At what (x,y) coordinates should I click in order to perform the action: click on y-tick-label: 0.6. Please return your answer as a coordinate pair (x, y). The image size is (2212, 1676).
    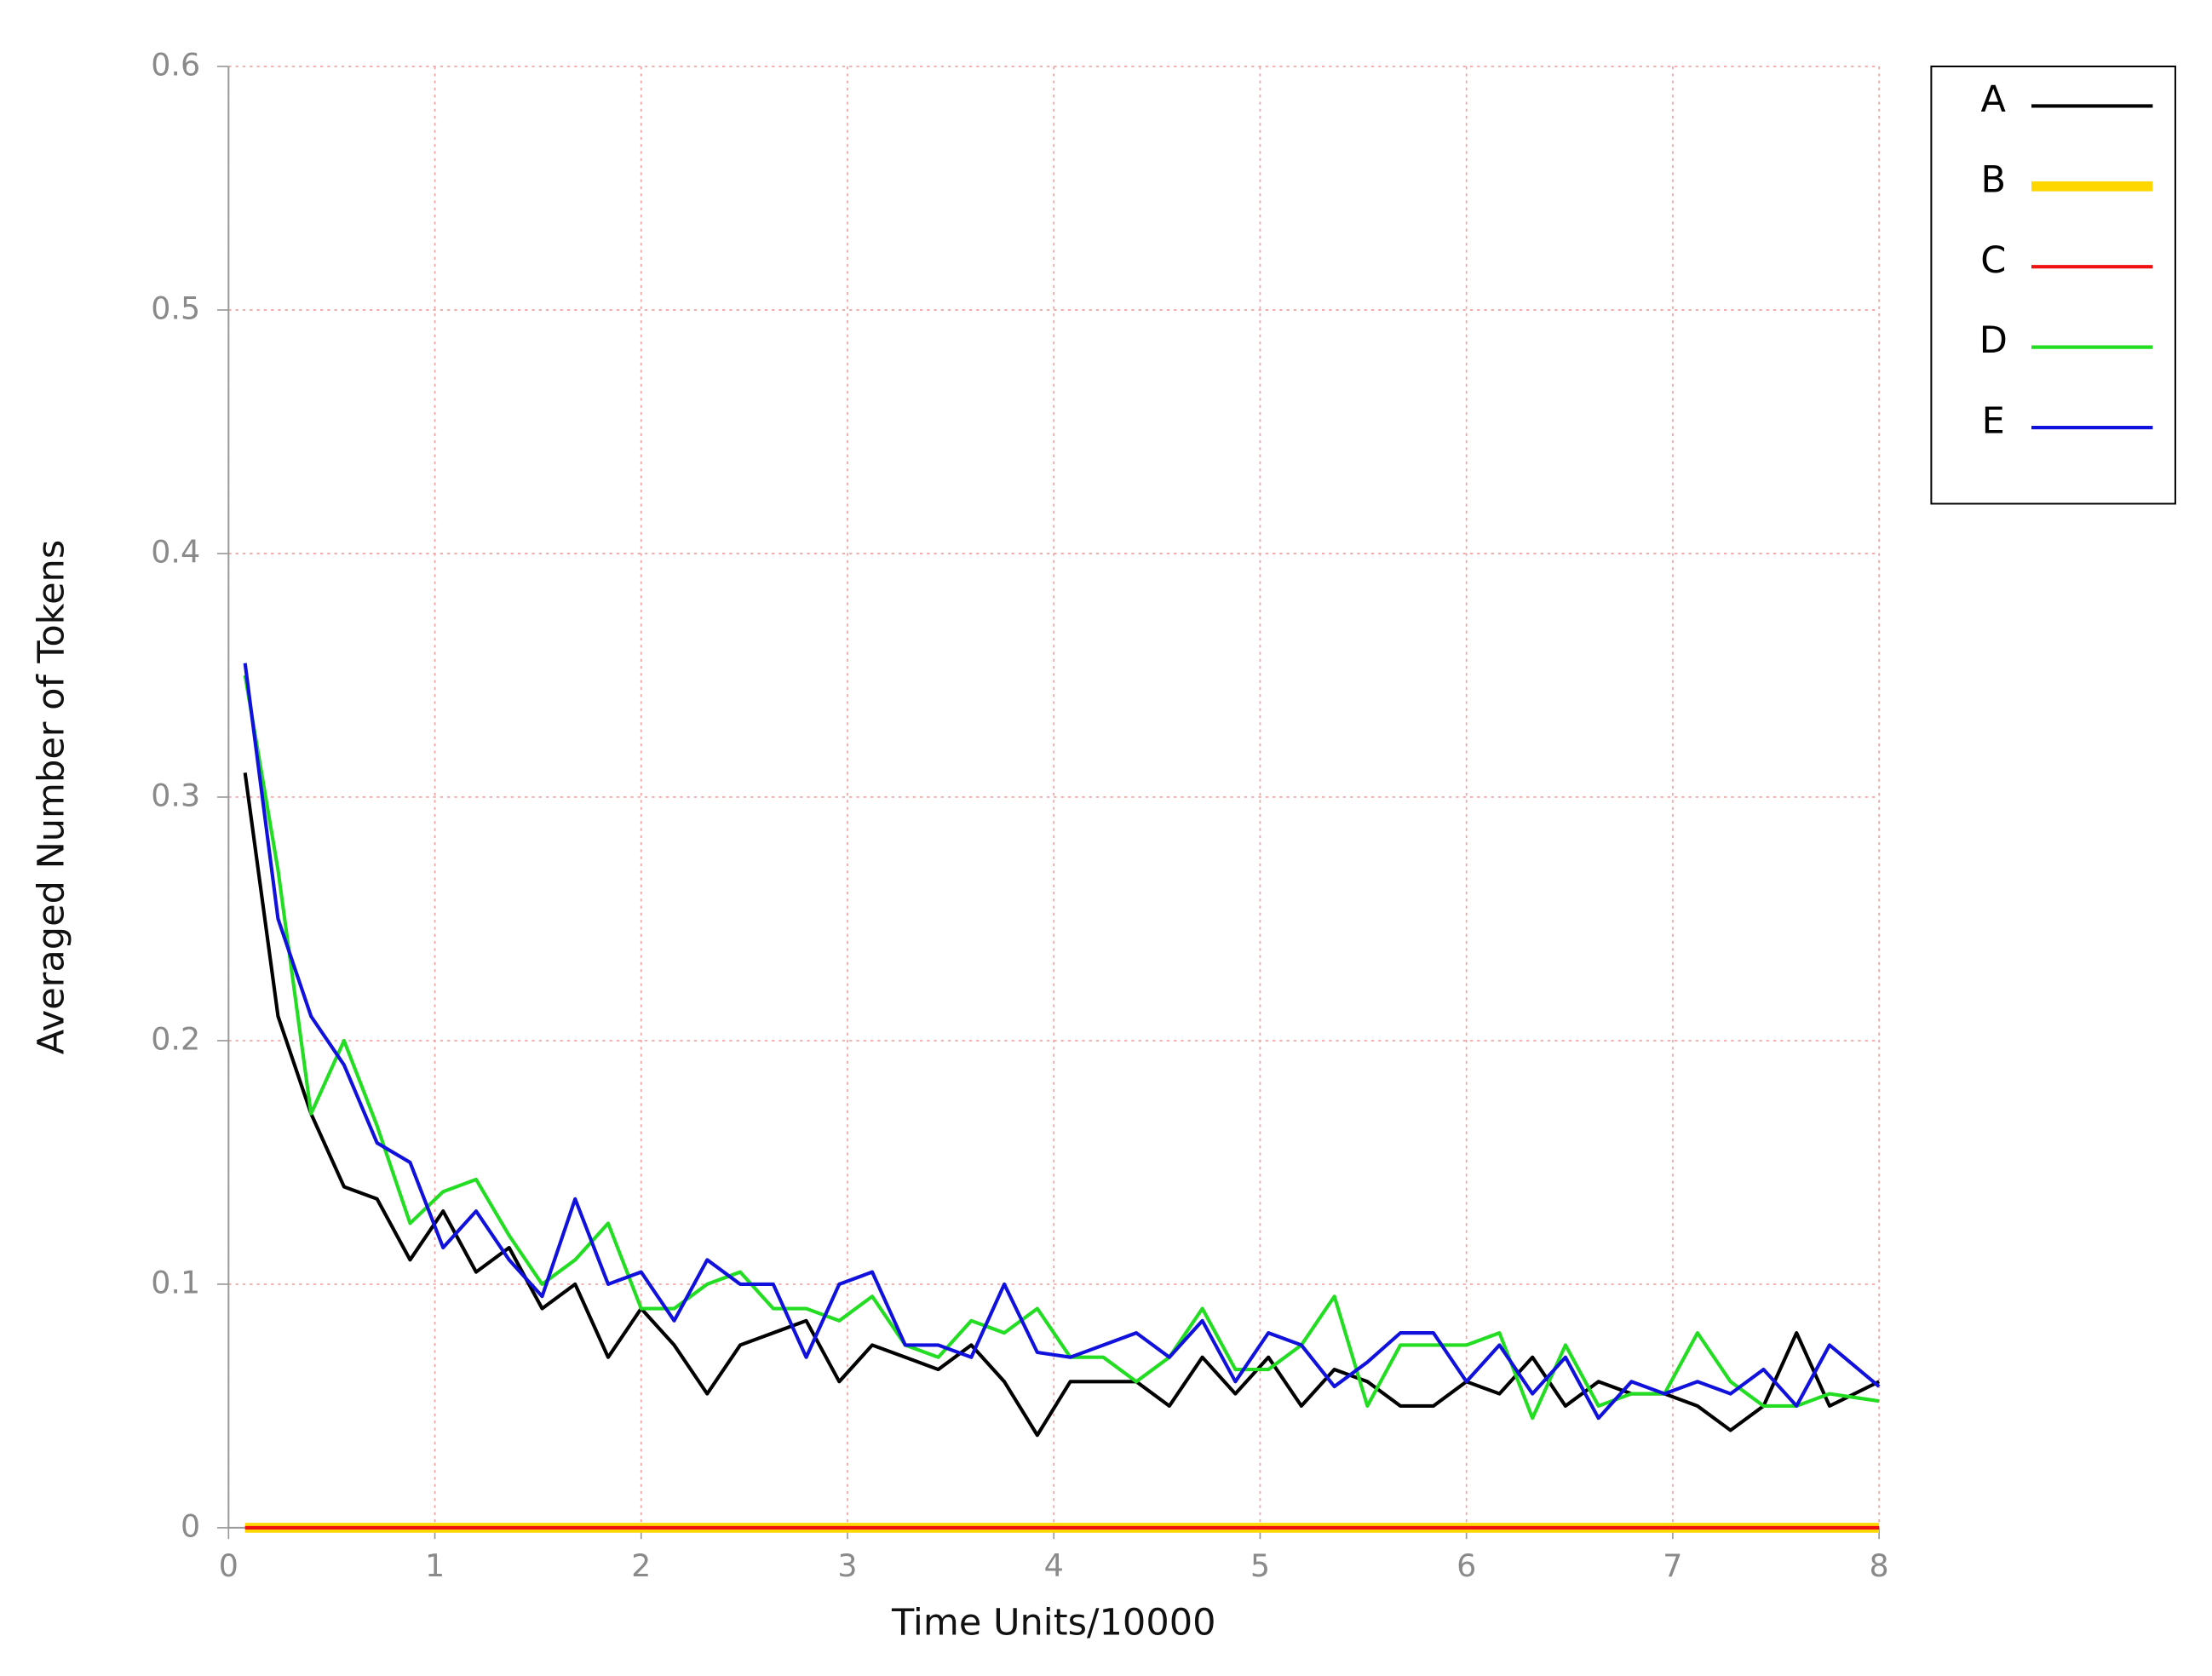
    Looking at the image, I should click on (175, 65).